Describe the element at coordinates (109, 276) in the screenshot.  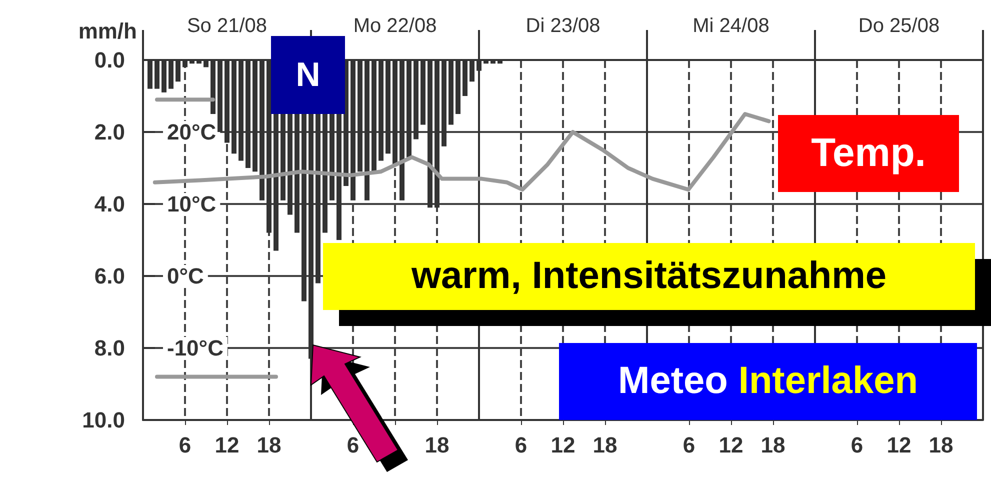
I see `y-tick-label: 6.0` at that location.